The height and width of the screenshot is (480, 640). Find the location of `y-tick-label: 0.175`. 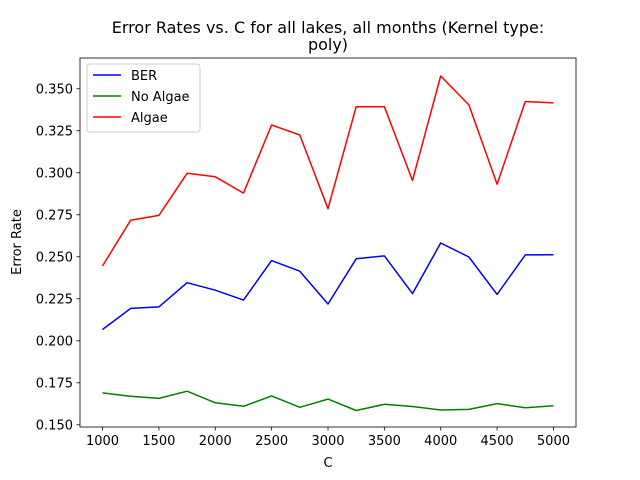

y-tick-label: 0.175 is located at coordinates (54, 383).